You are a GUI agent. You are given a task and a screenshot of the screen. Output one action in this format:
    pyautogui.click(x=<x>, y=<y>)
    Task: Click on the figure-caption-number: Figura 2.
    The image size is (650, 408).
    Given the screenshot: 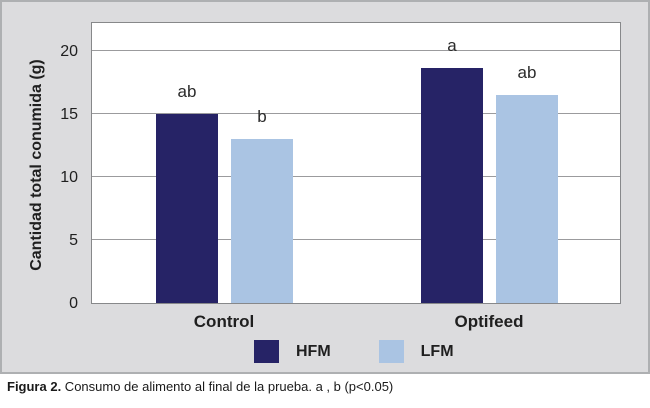 What is the action you would take?
    pyautogui.click(x=34, y=386)
    